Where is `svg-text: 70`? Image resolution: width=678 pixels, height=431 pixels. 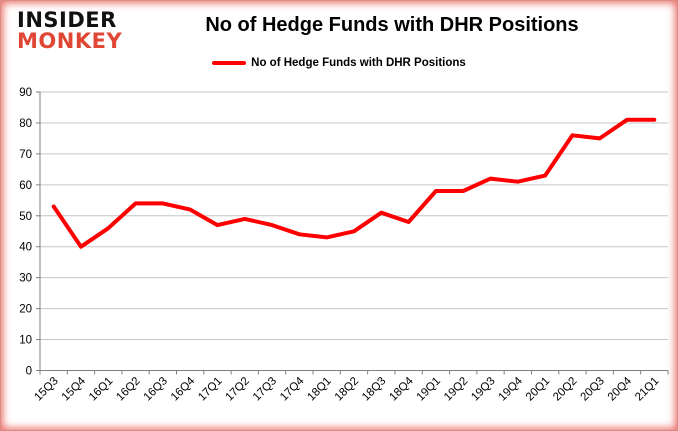
svg-text: 70 is located at coordinates (25, 155).